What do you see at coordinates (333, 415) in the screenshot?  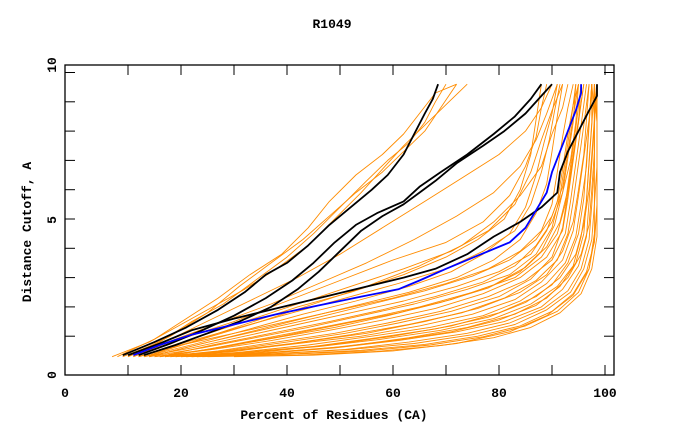 I see `x-axis-label: Percent of Residues (CA)` at bounding box center [333, 415].